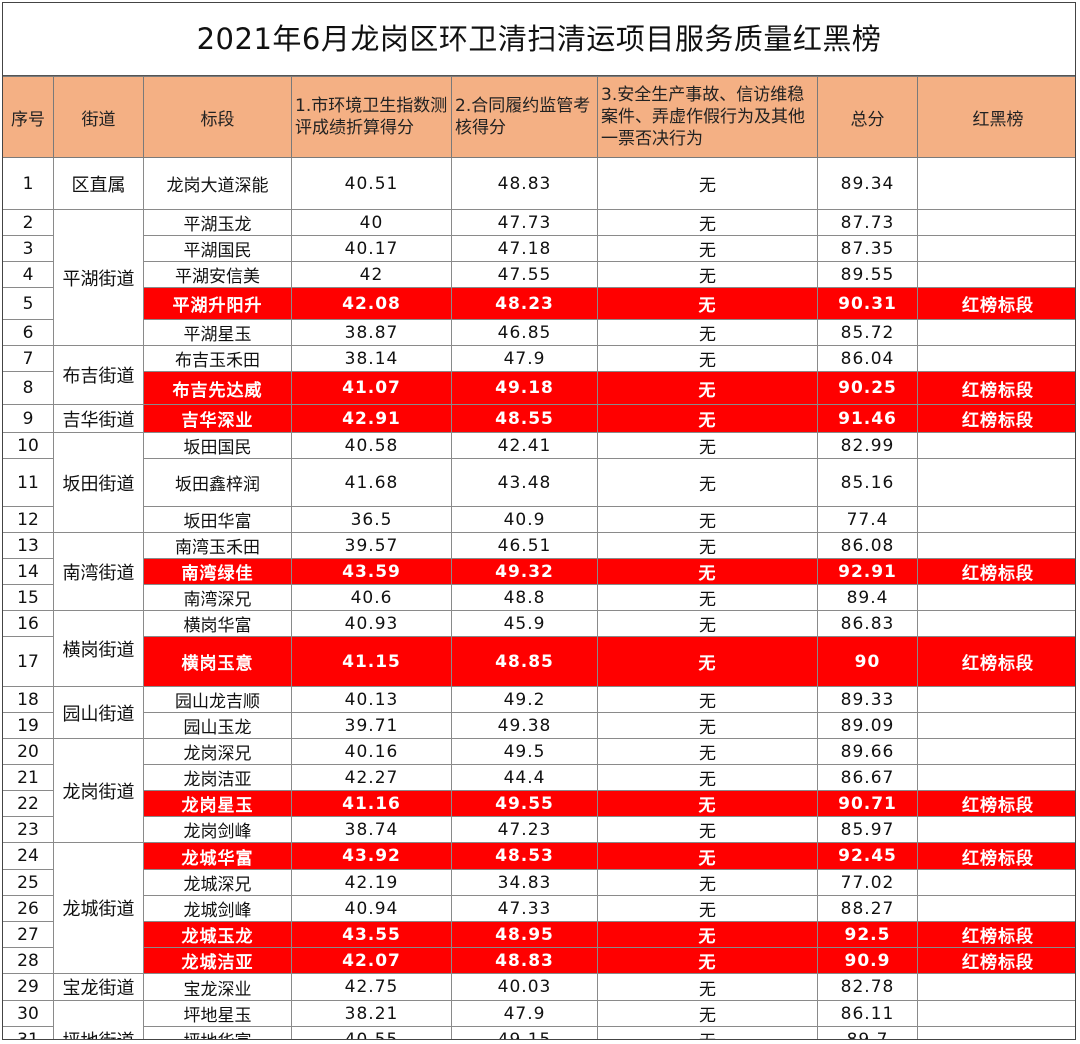 The width and height of the screenshot is (1080, 1044). I want to click on table-row: 10 坂田街道 坂田国民 40.58 42.41 无 82.99, so click(539, 482).